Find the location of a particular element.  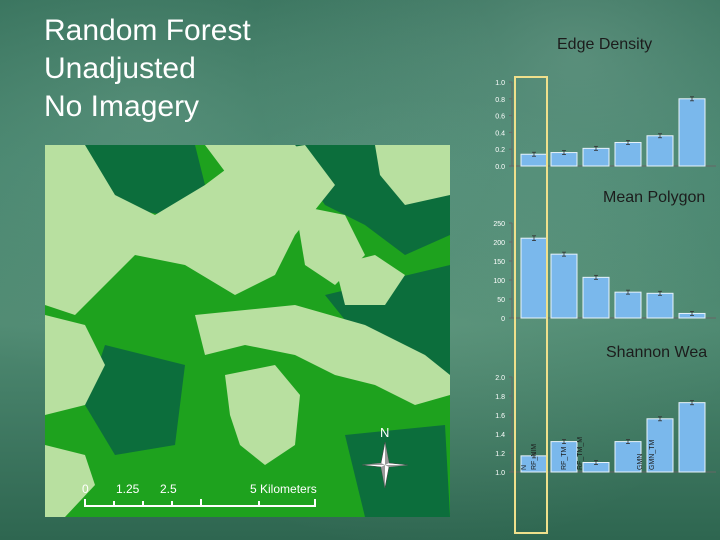

y-tick-label: 250 is located at coordinates (499, 224).